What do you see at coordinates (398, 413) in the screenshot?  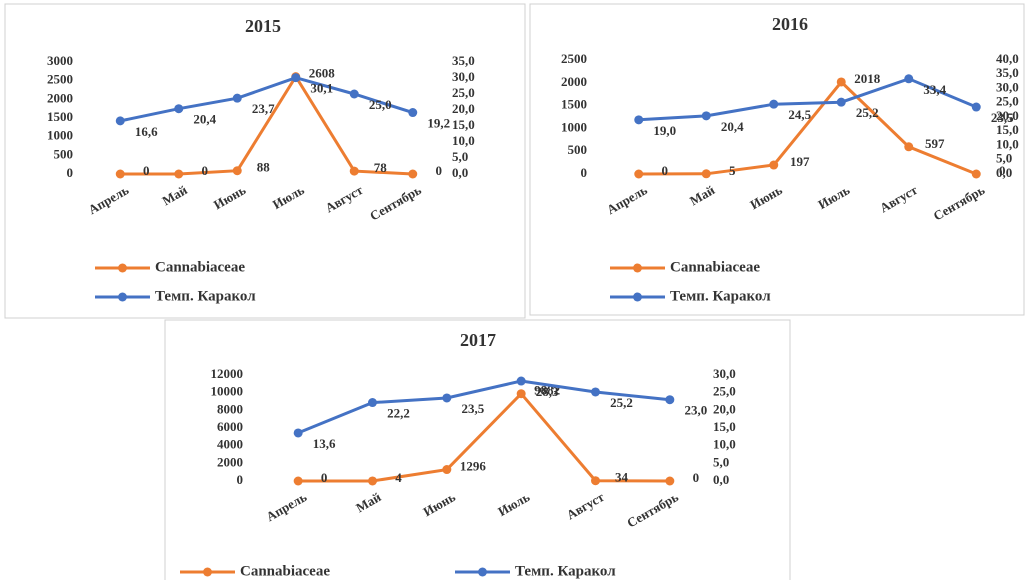 I see `data-label: 22,2` at bounding box center [398, 413].